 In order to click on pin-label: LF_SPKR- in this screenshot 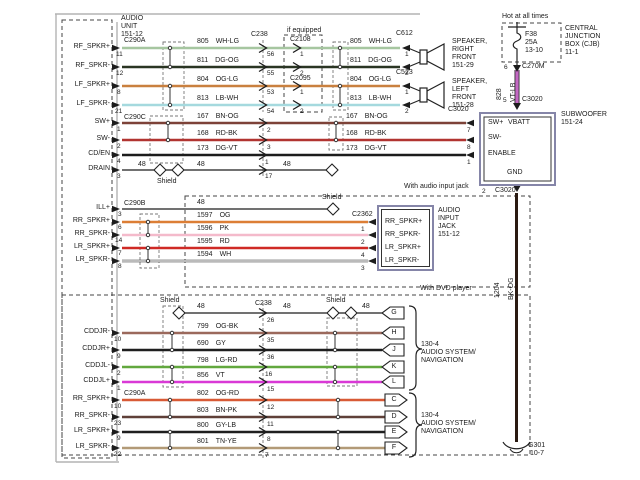, I will do `click(93, 103)`.